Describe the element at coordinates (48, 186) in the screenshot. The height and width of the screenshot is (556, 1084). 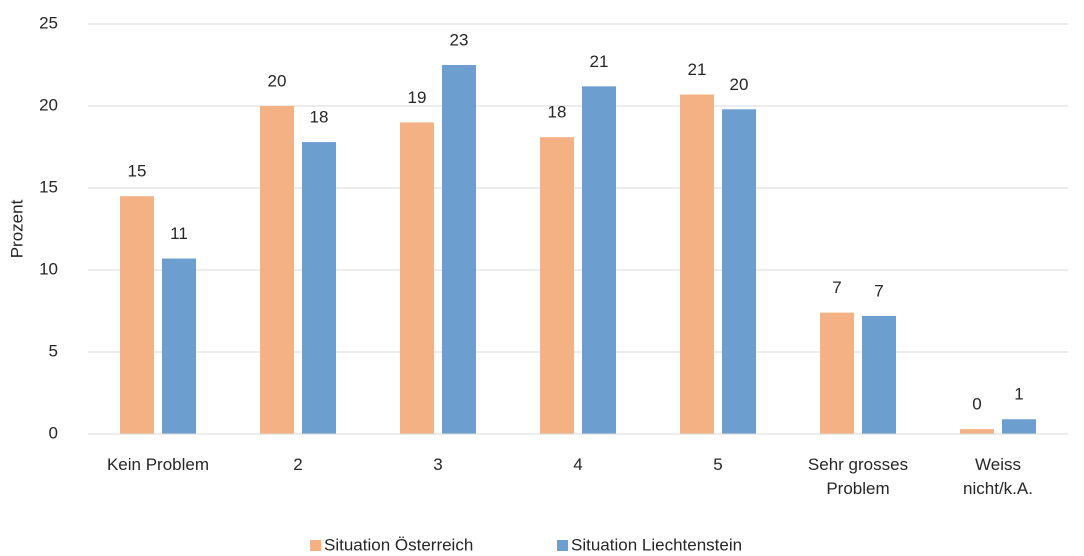
I see `y-tick-label: 15` at that location.